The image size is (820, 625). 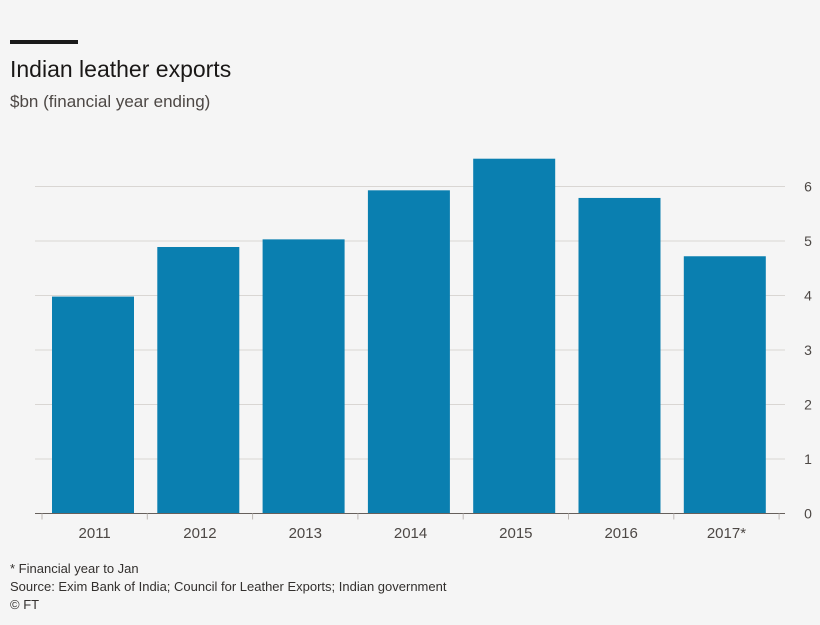 I want to click on chart-title: Indian leather exports, so click(x=121, y=69).